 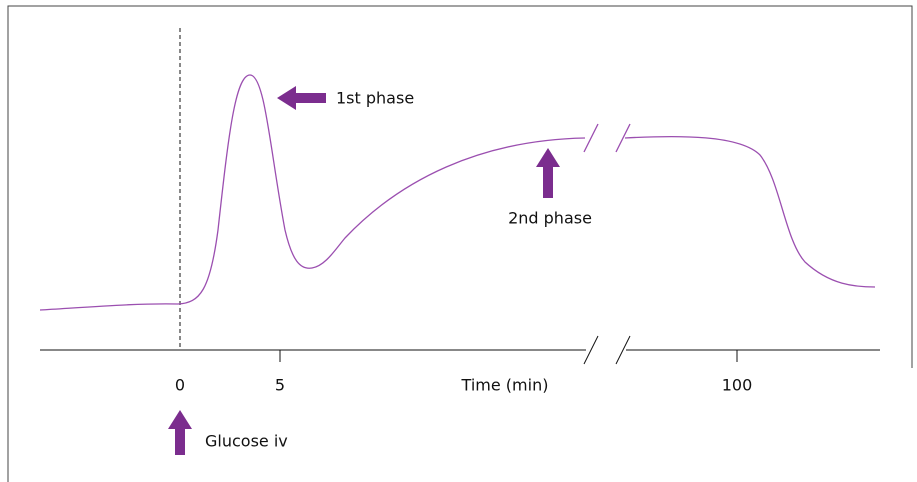 I want to click on annotation: Glucose iv, so click(x=246, y=441).